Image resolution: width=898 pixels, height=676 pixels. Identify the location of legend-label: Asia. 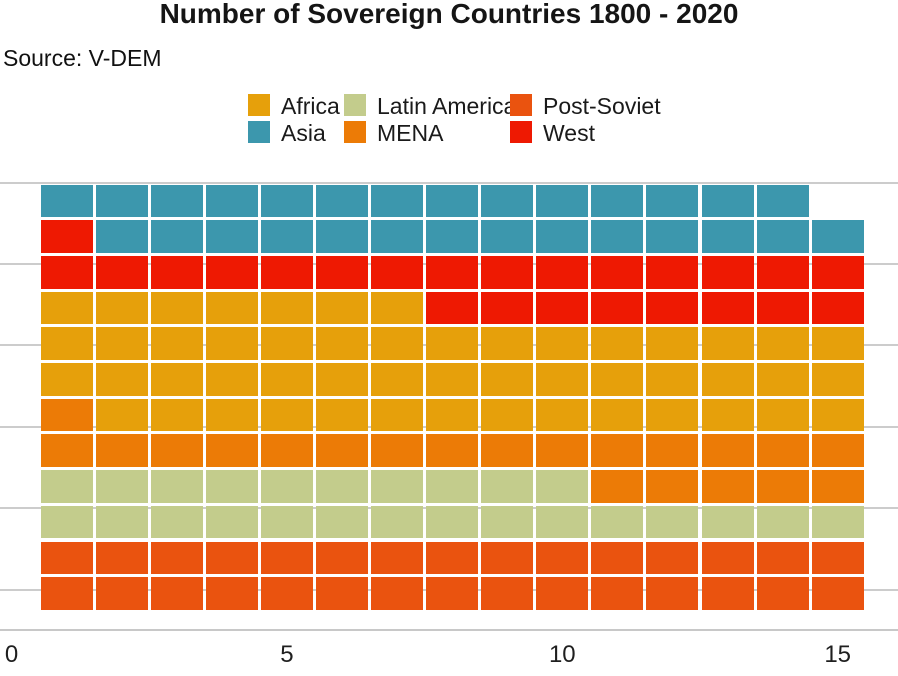
(303, 133).